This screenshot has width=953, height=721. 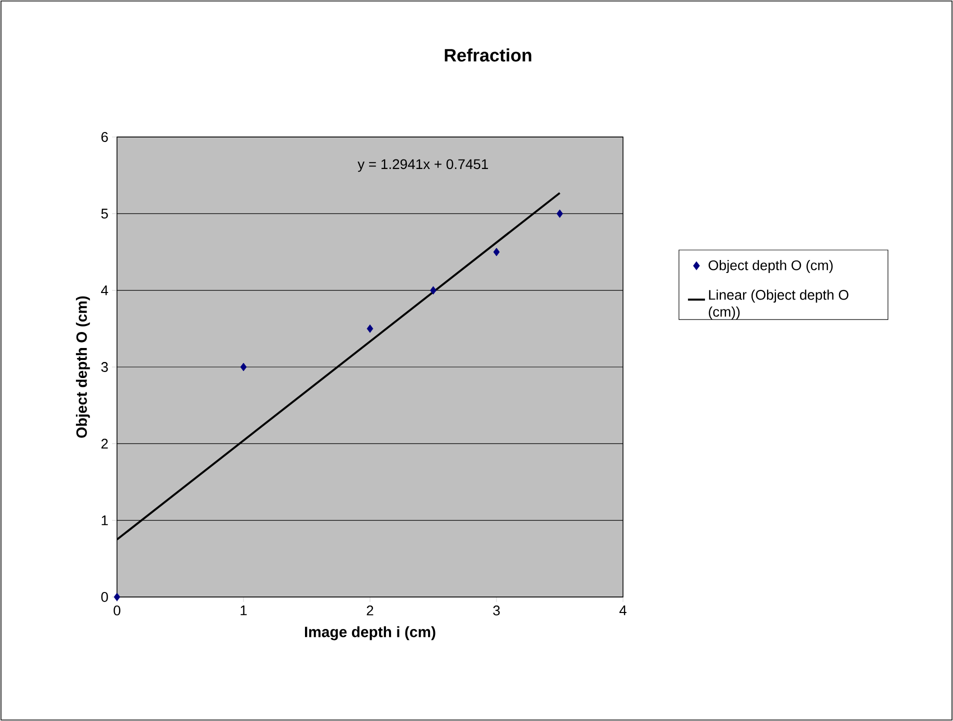 I want to click on x-tick-label: 3, so click(x=496, y=611).